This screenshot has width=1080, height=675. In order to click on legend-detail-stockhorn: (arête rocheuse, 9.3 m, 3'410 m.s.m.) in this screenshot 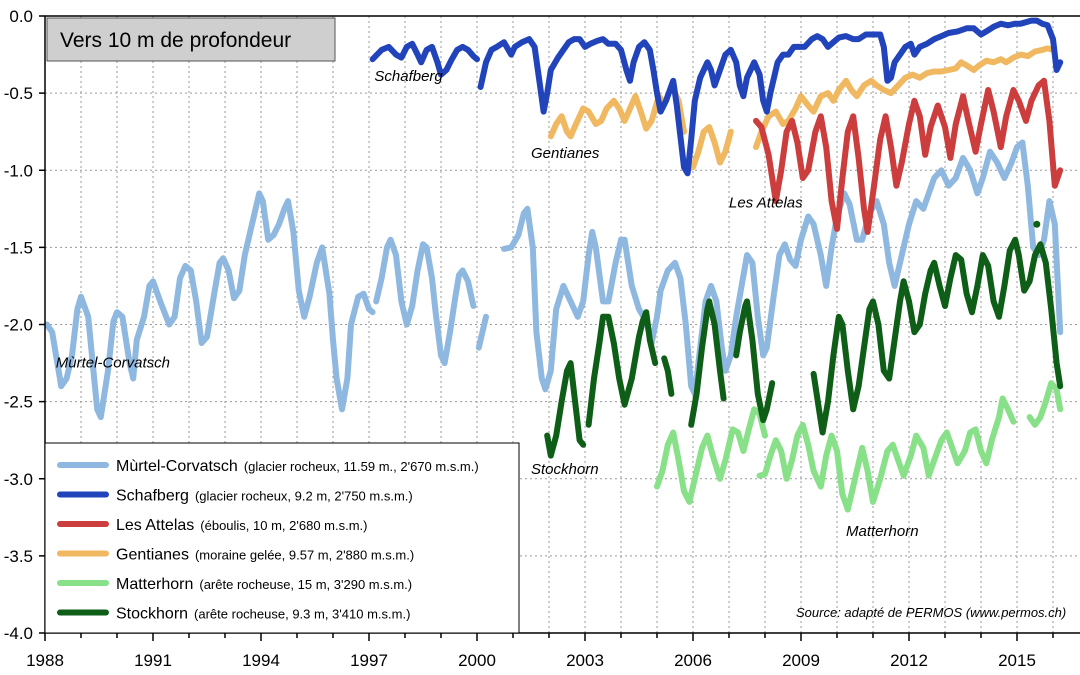, I will do `click(302, 614)`.